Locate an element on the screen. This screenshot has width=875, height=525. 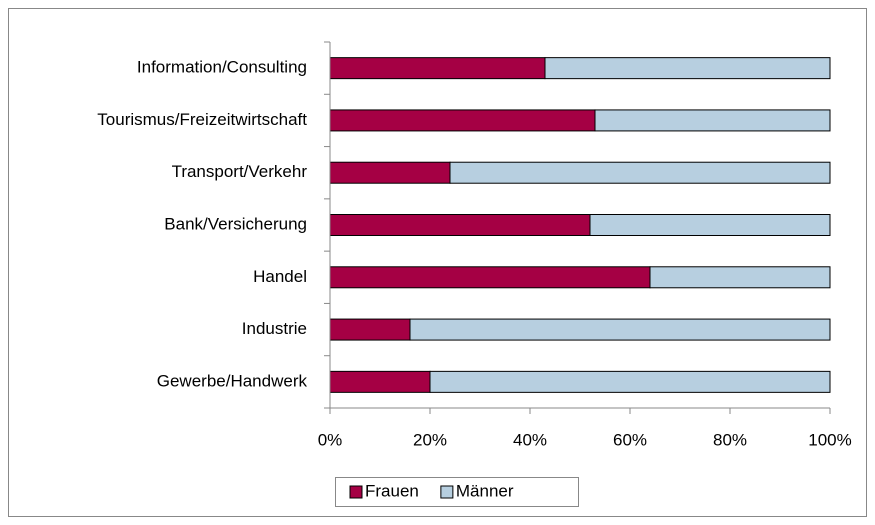
legend-box is located at coordinates (457, 492).